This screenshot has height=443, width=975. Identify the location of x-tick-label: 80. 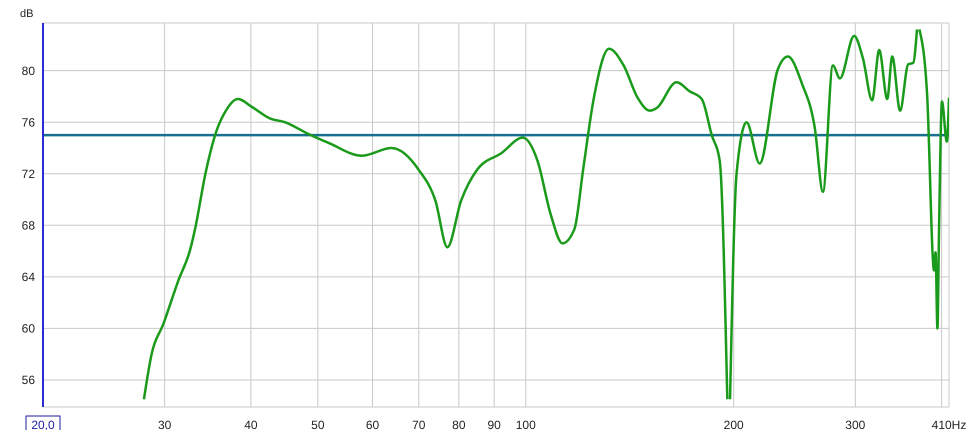
(459, 425).